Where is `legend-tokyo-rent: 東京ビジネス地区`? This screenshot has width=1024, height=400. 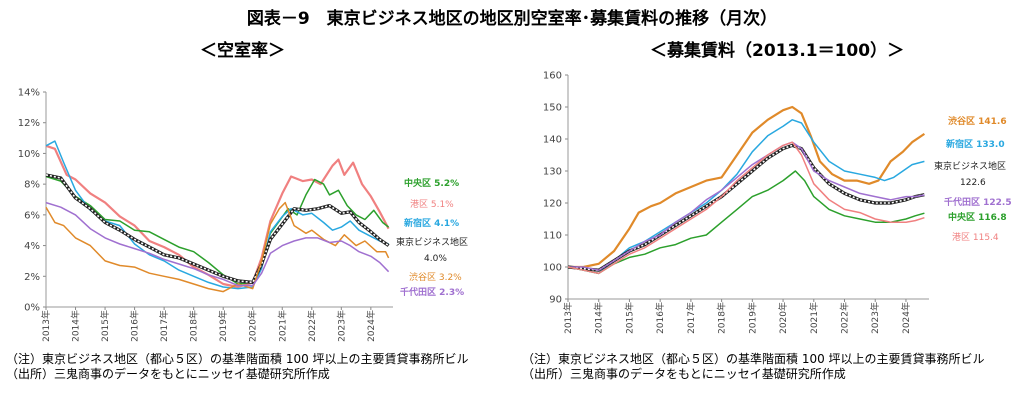
legend-tokyo-rent: 東京ビジネス地区 is located at coordinates (970, 166).